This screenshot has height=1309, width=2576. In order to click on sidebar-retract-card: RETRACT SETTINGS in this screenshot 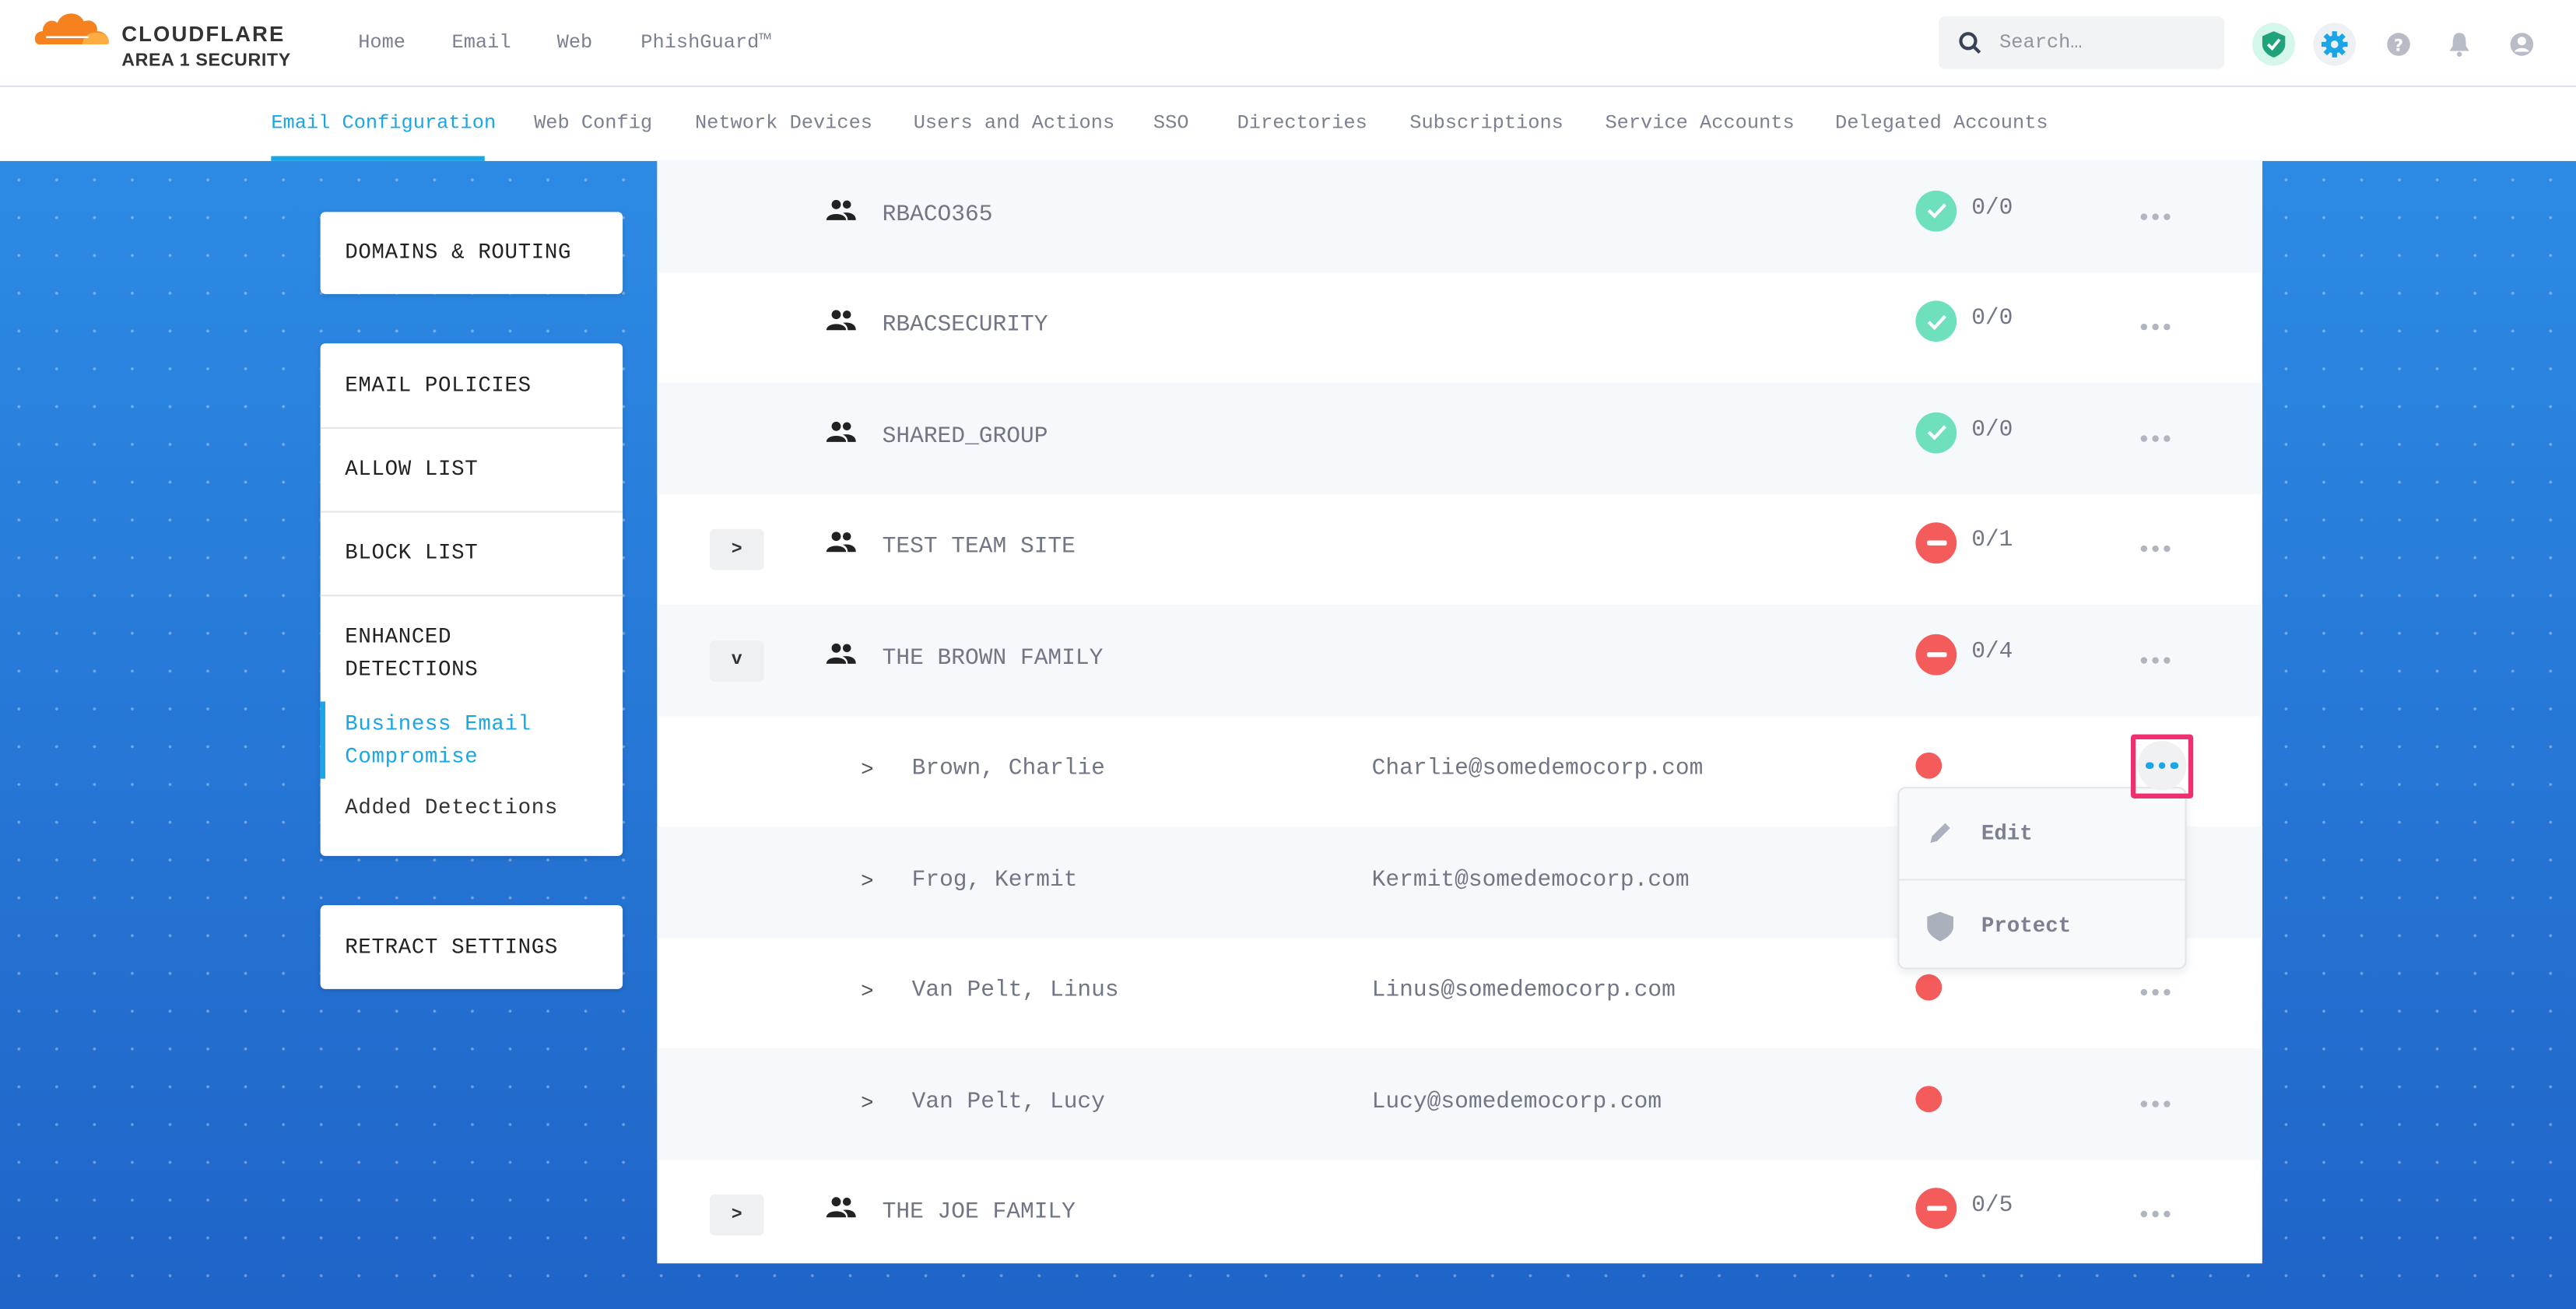, I will do `click(472, 947)`.